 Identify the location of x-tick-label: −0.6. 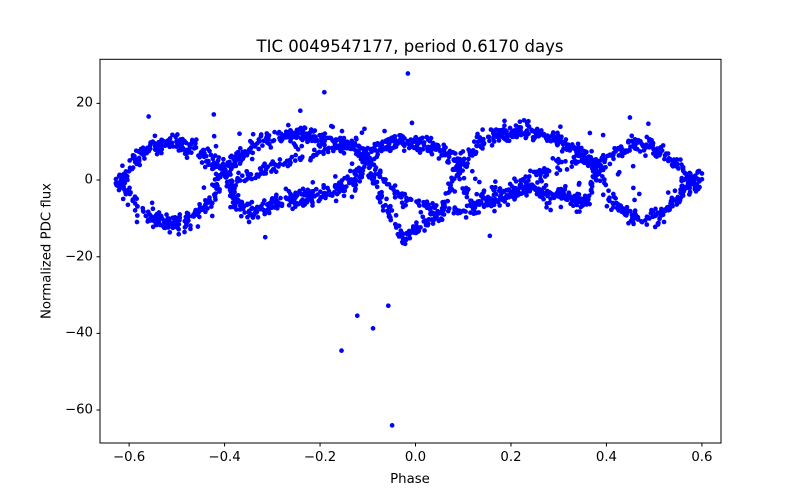
(129, 457).